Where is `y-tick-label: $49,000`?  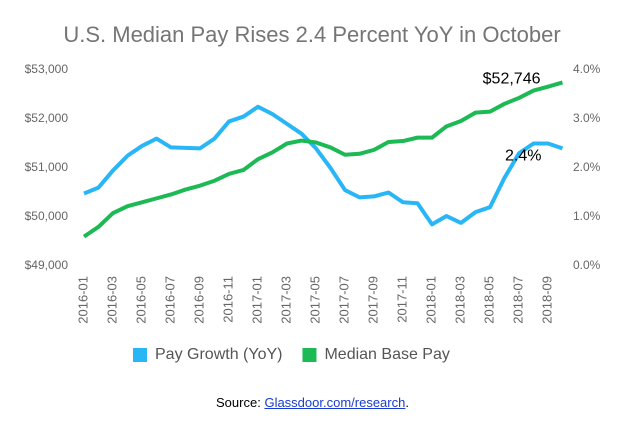 y-tick-label: $49,000 is located at coordinates (47, 265).